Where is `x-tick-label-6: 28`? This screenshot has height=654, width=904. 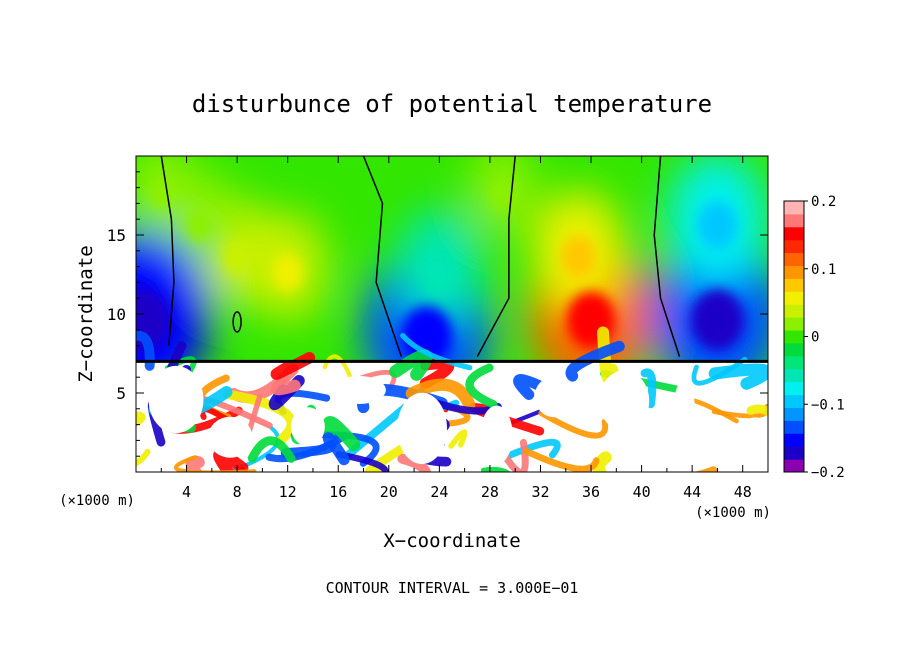 x-tick-label-6: 28 is located at coordinates (490, 492).